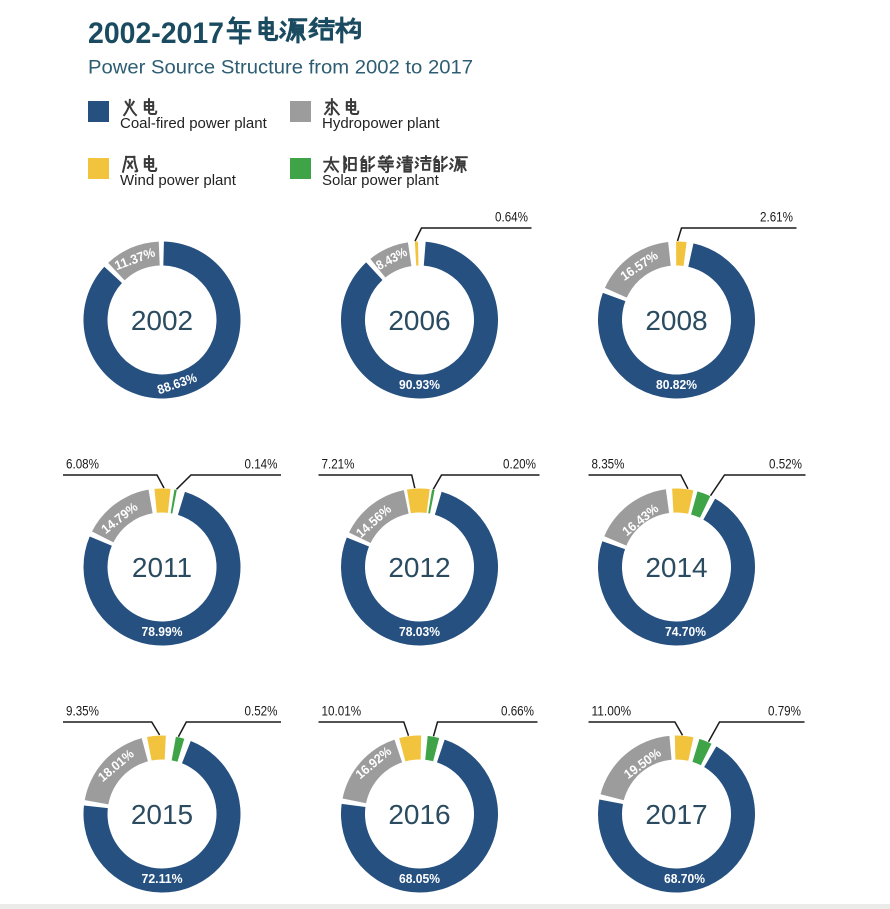 The image size is (890, 909). Describe the element at coordinates (676, 384) in the screenshot. I see `svg-text: 80.82%` at that location.